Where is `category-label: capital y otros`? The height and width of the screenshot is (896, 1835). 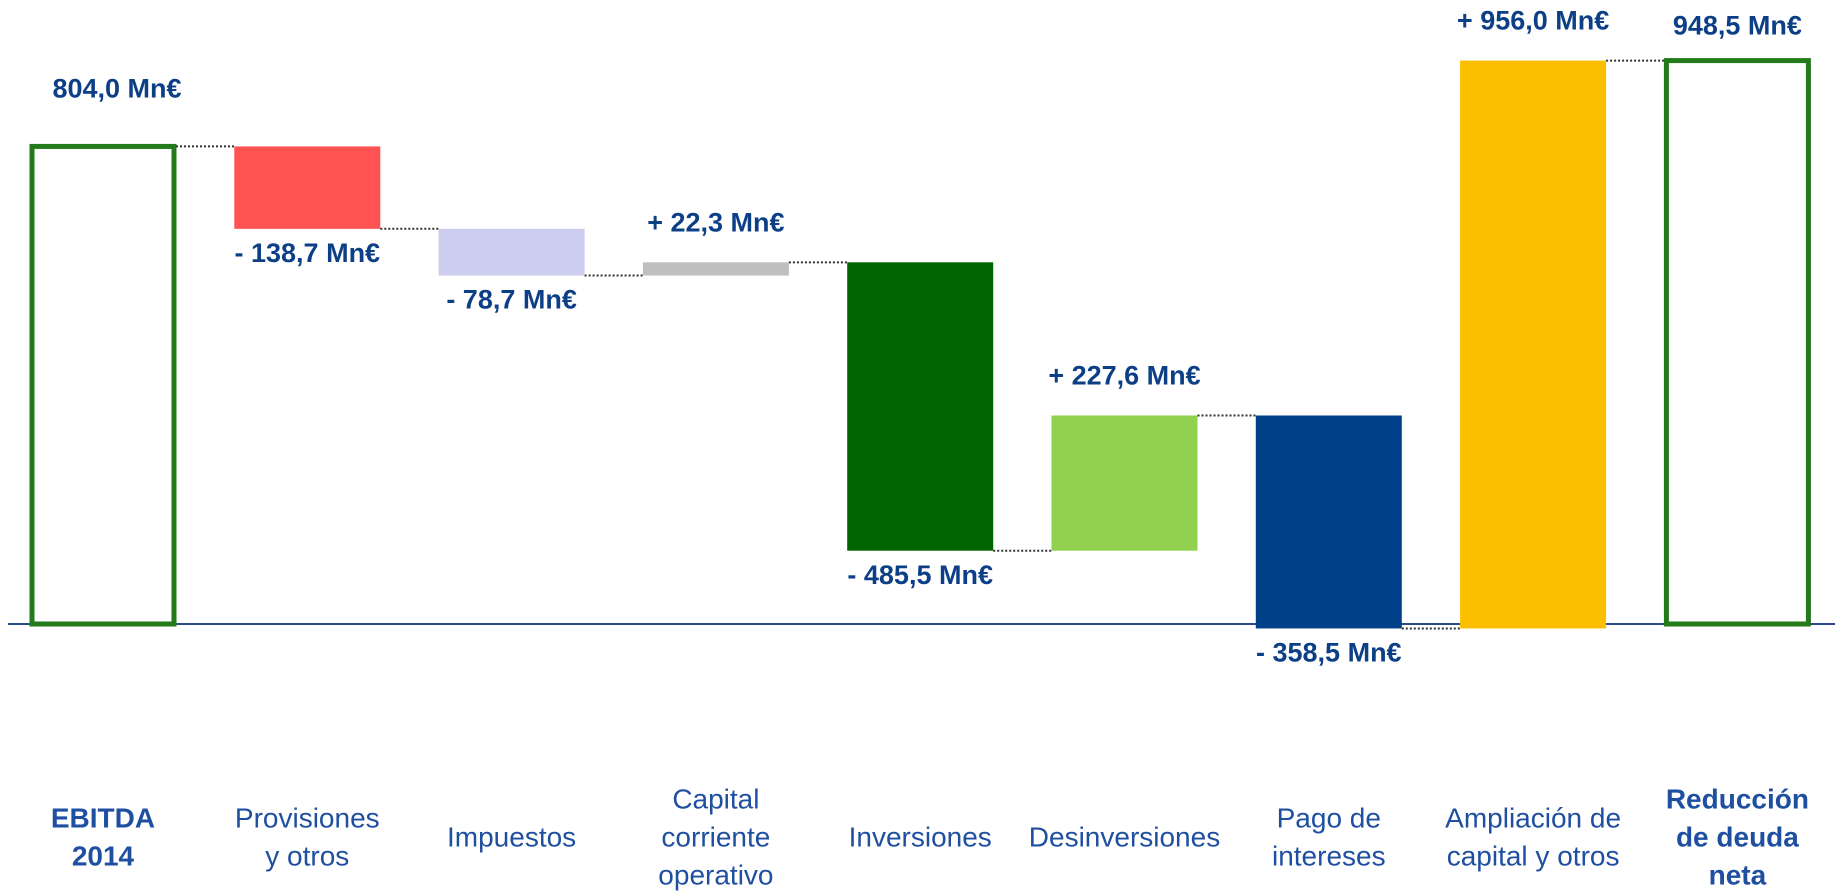 category-label: capital y otros is located at coordinates (1533, 855).